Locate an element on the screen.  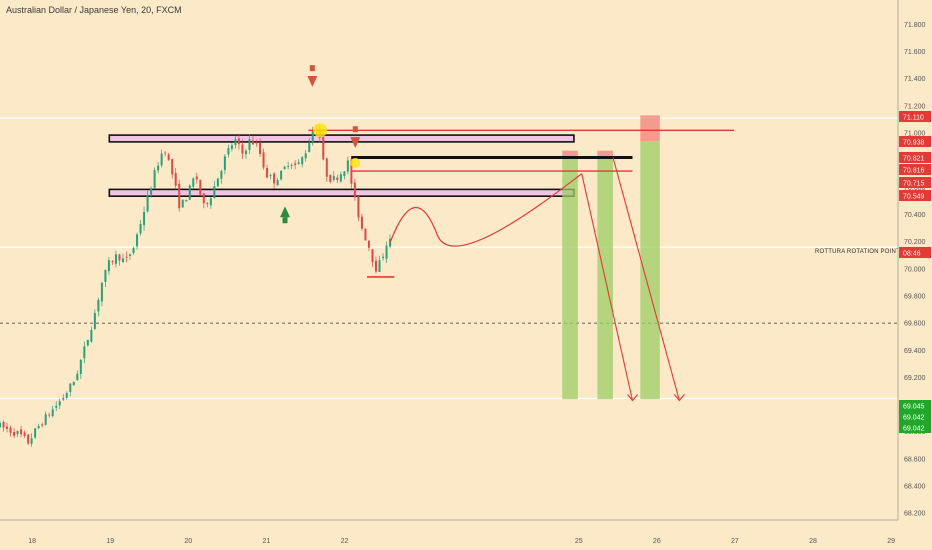
x-tick-label: 18 is located at coordinates (32, 541).